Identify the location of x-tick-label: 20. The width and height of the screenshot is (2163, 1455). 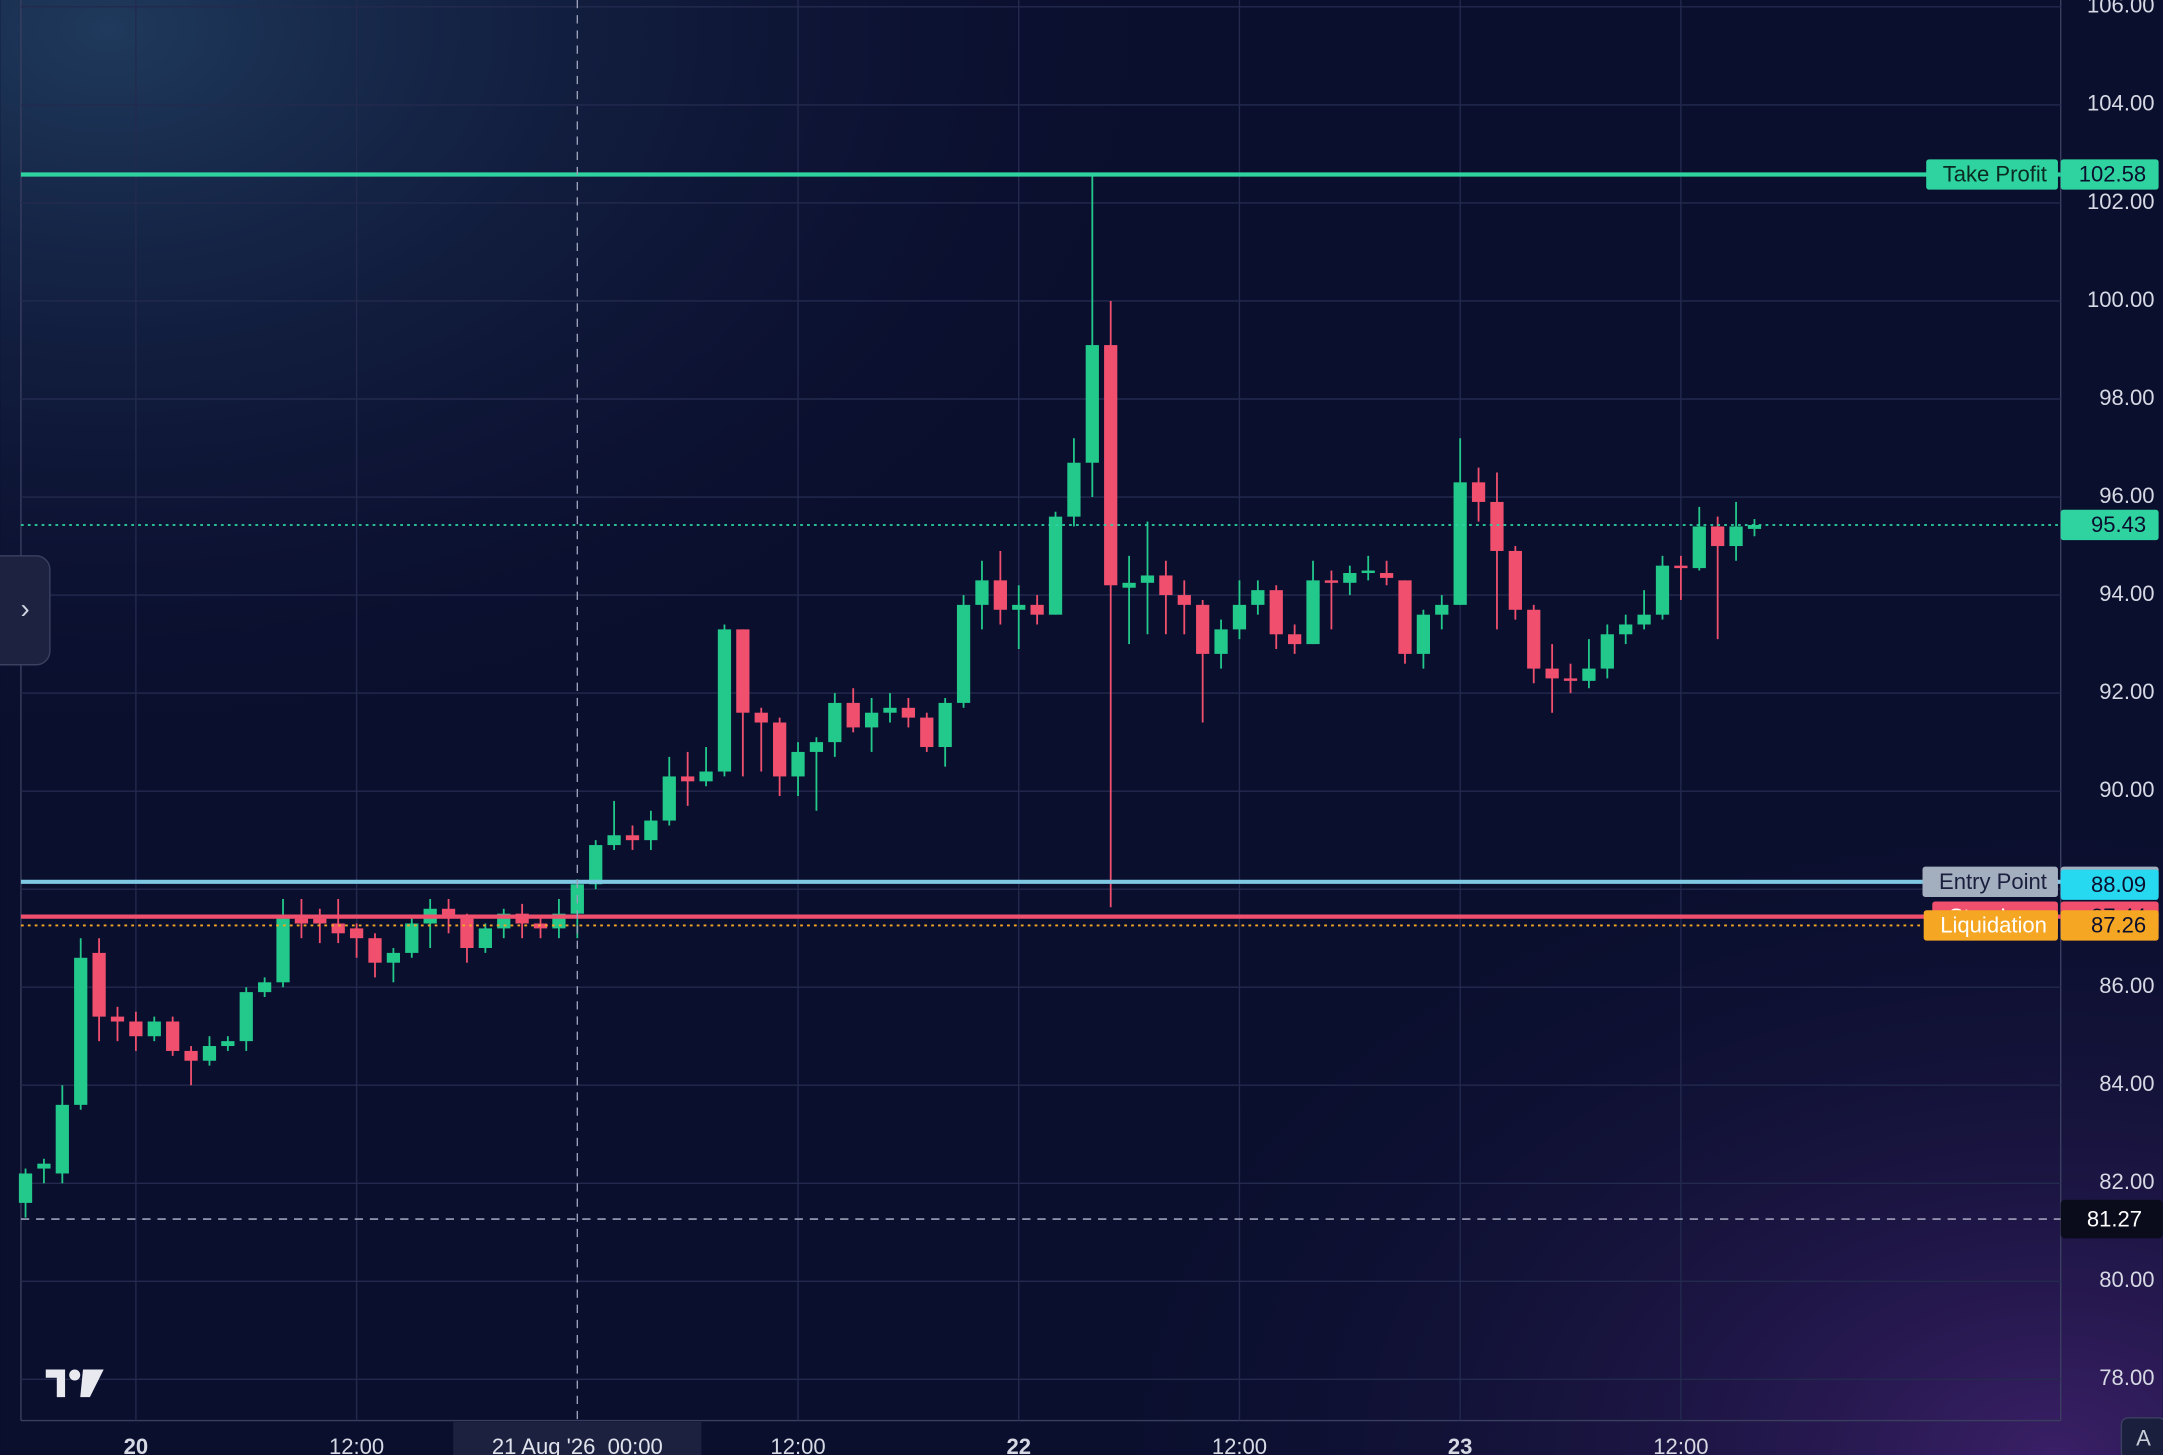
(136, 1444).